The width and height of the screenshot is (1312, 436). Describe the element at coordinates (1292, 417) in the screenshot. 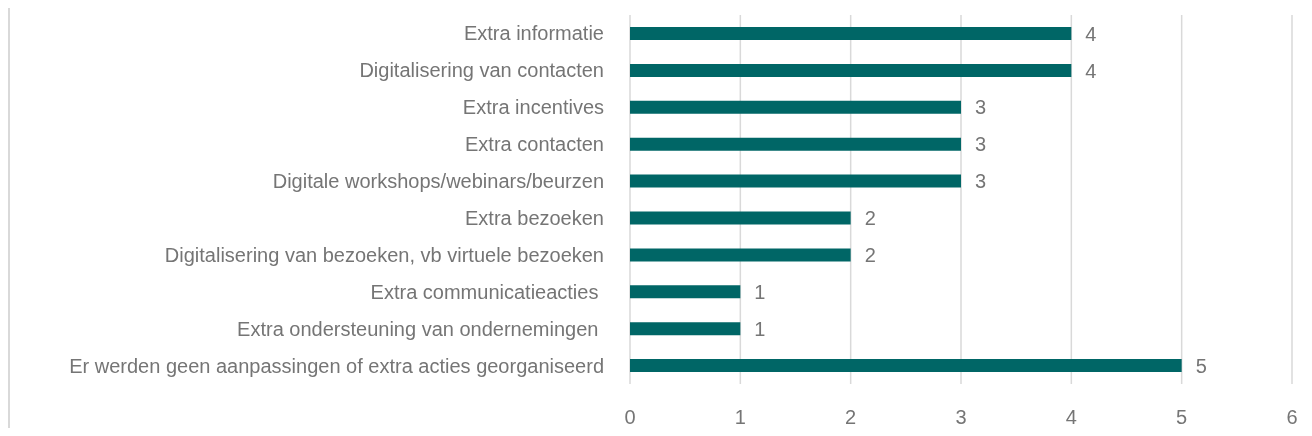

I see `x-tick-label: 6` at that location.